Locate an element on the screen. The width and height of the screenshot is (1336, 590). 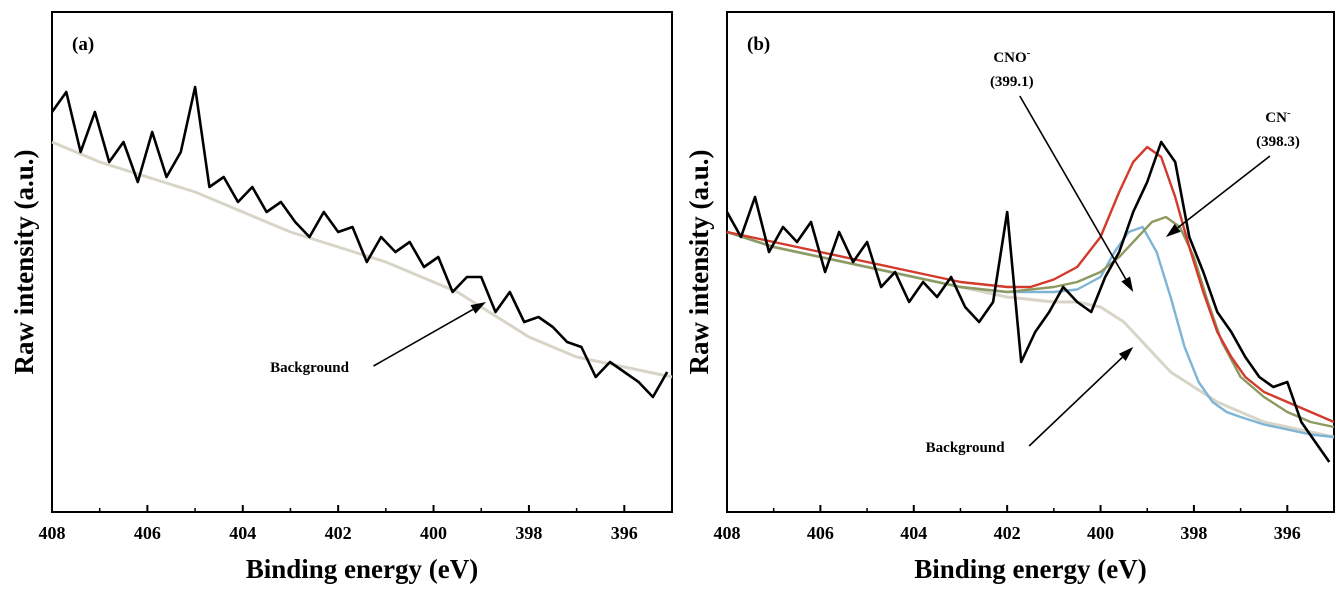
annotation-label: CN- is located at coordinates (1278, 116).